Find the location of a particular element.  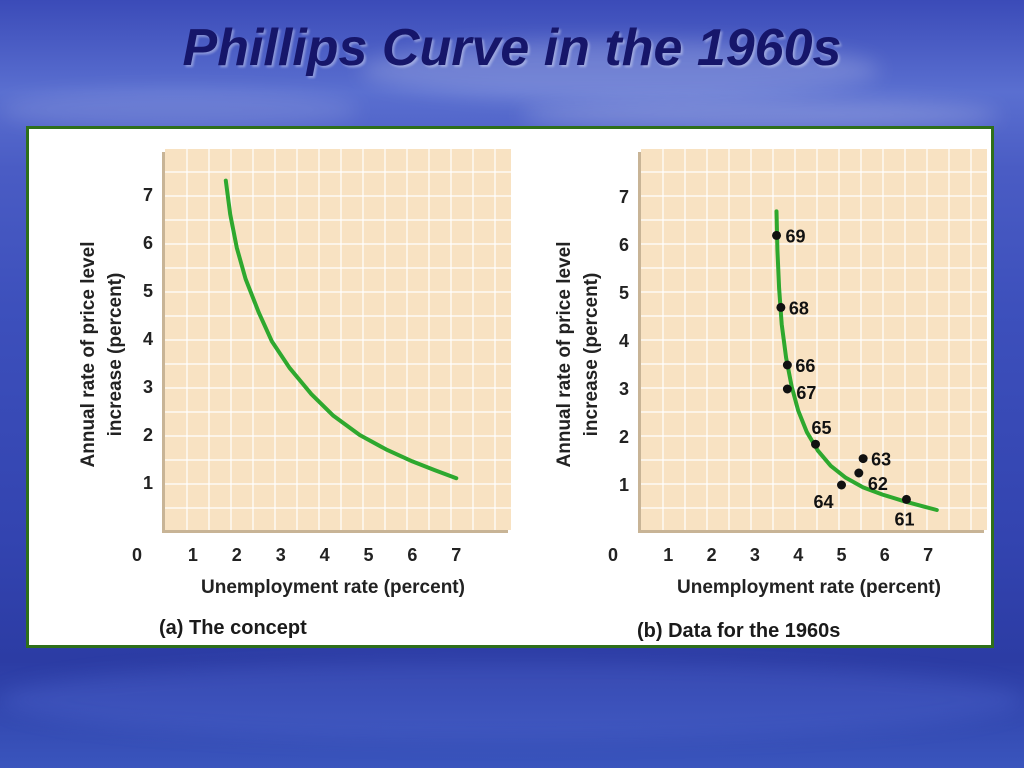

data-point-label: 64 is located at coordinates (824, 502).